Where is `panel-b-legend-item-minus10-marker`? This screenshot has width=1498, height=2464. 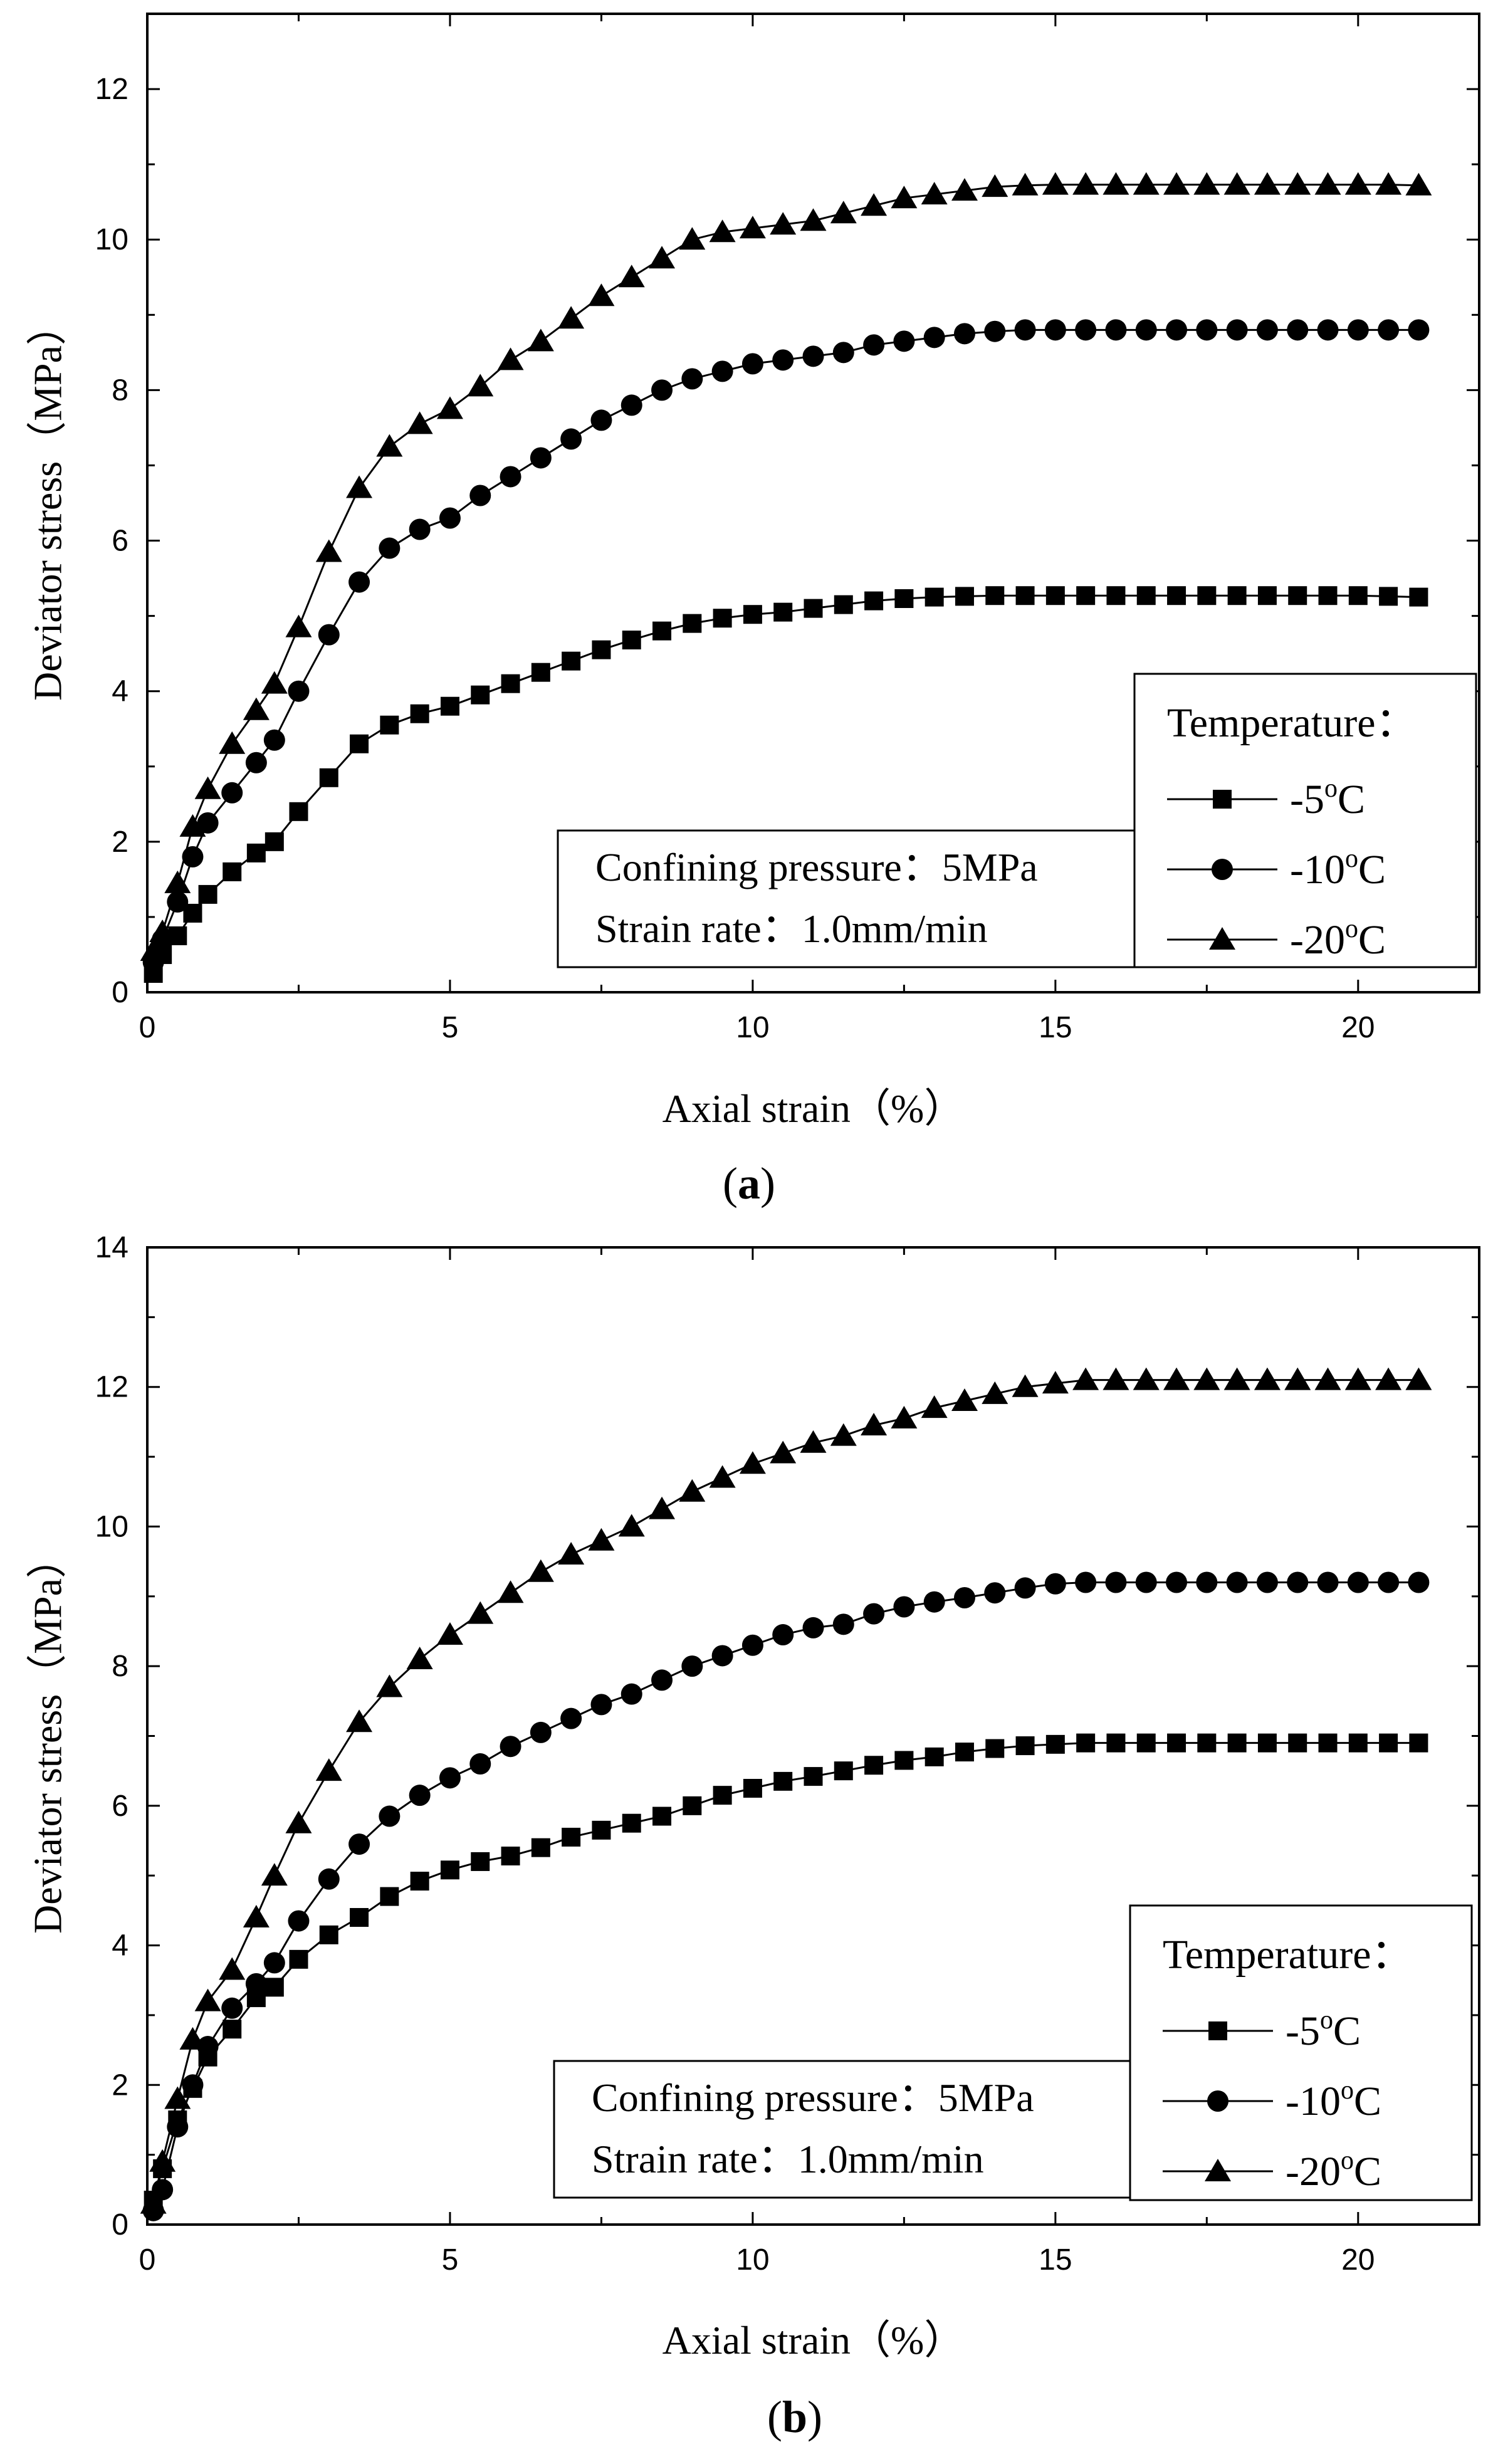
panel-b-legend-item-minus10-marker is located at coordinates (1217, 2101).